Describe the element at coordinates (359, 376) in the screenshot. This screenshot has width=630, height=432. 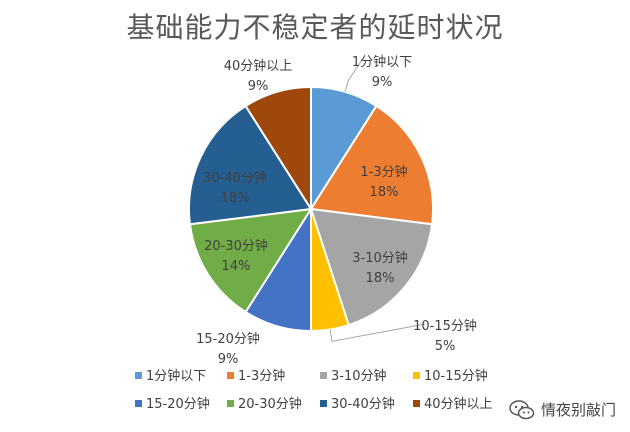
I see `legend-entry: 3-10分钟` at that location.